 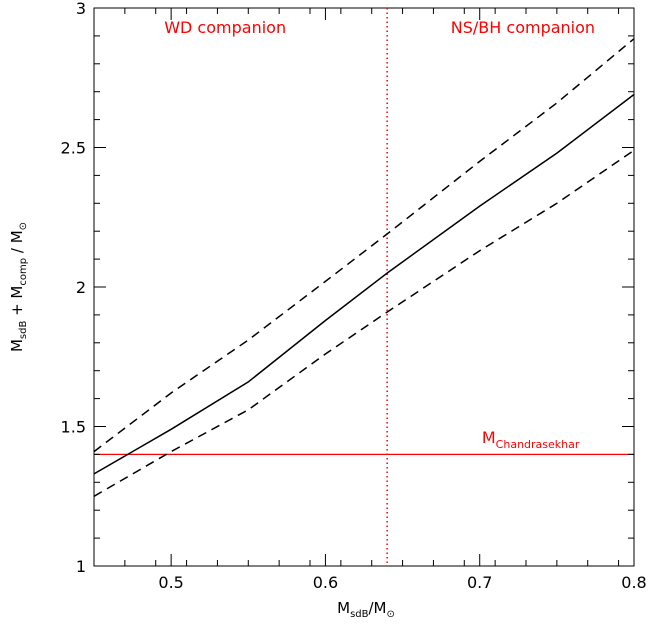 What do you see at coordinates (325, 582) in the screenshot?
I see `x-tick-label: 0.6` at bounding box center [325, 582].